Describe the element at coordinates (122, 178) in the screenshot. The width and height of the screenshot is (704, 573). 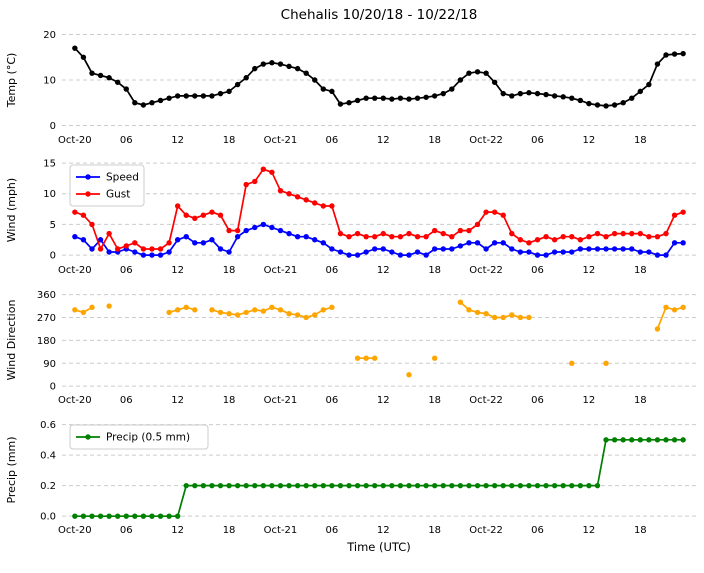
I see `legend-label: Speed` at that location.